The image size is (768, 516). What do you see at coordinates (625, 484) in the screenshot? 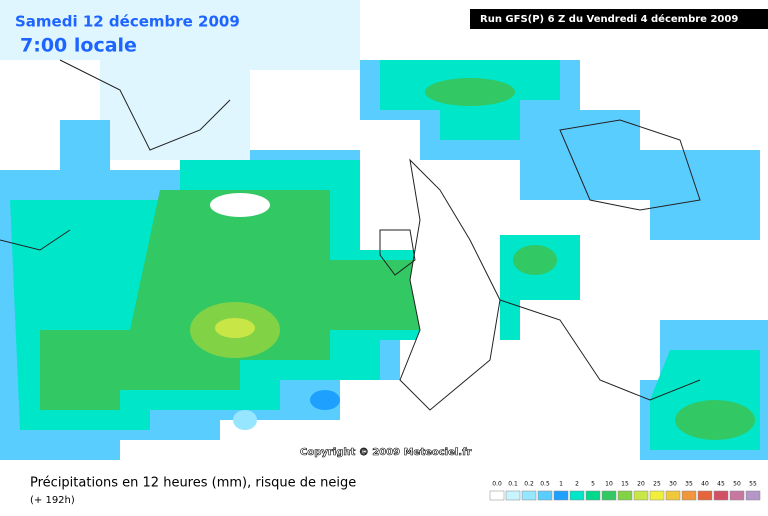
I see `legend-label: 15` at bounding box center [625, 484].